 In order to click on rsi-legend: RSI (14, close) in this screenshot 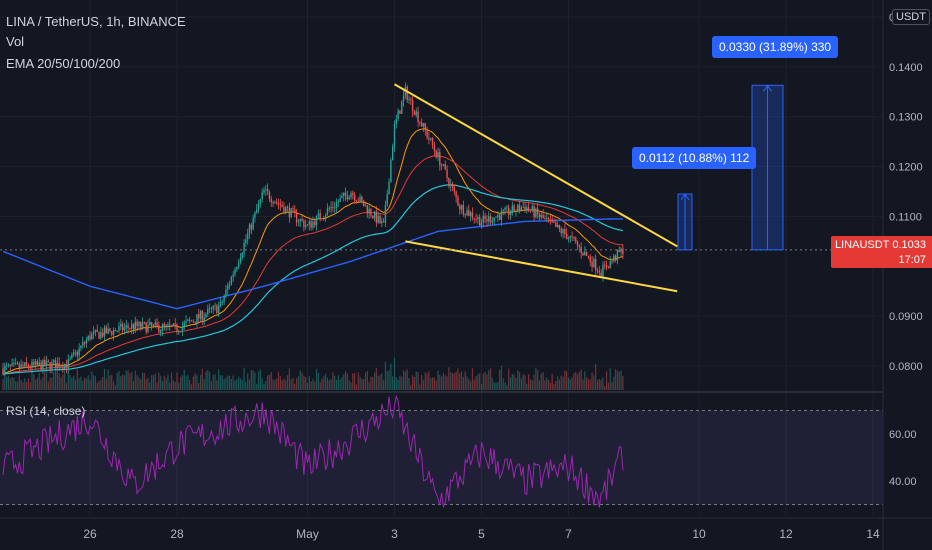, I will do `click(46, 411)`.